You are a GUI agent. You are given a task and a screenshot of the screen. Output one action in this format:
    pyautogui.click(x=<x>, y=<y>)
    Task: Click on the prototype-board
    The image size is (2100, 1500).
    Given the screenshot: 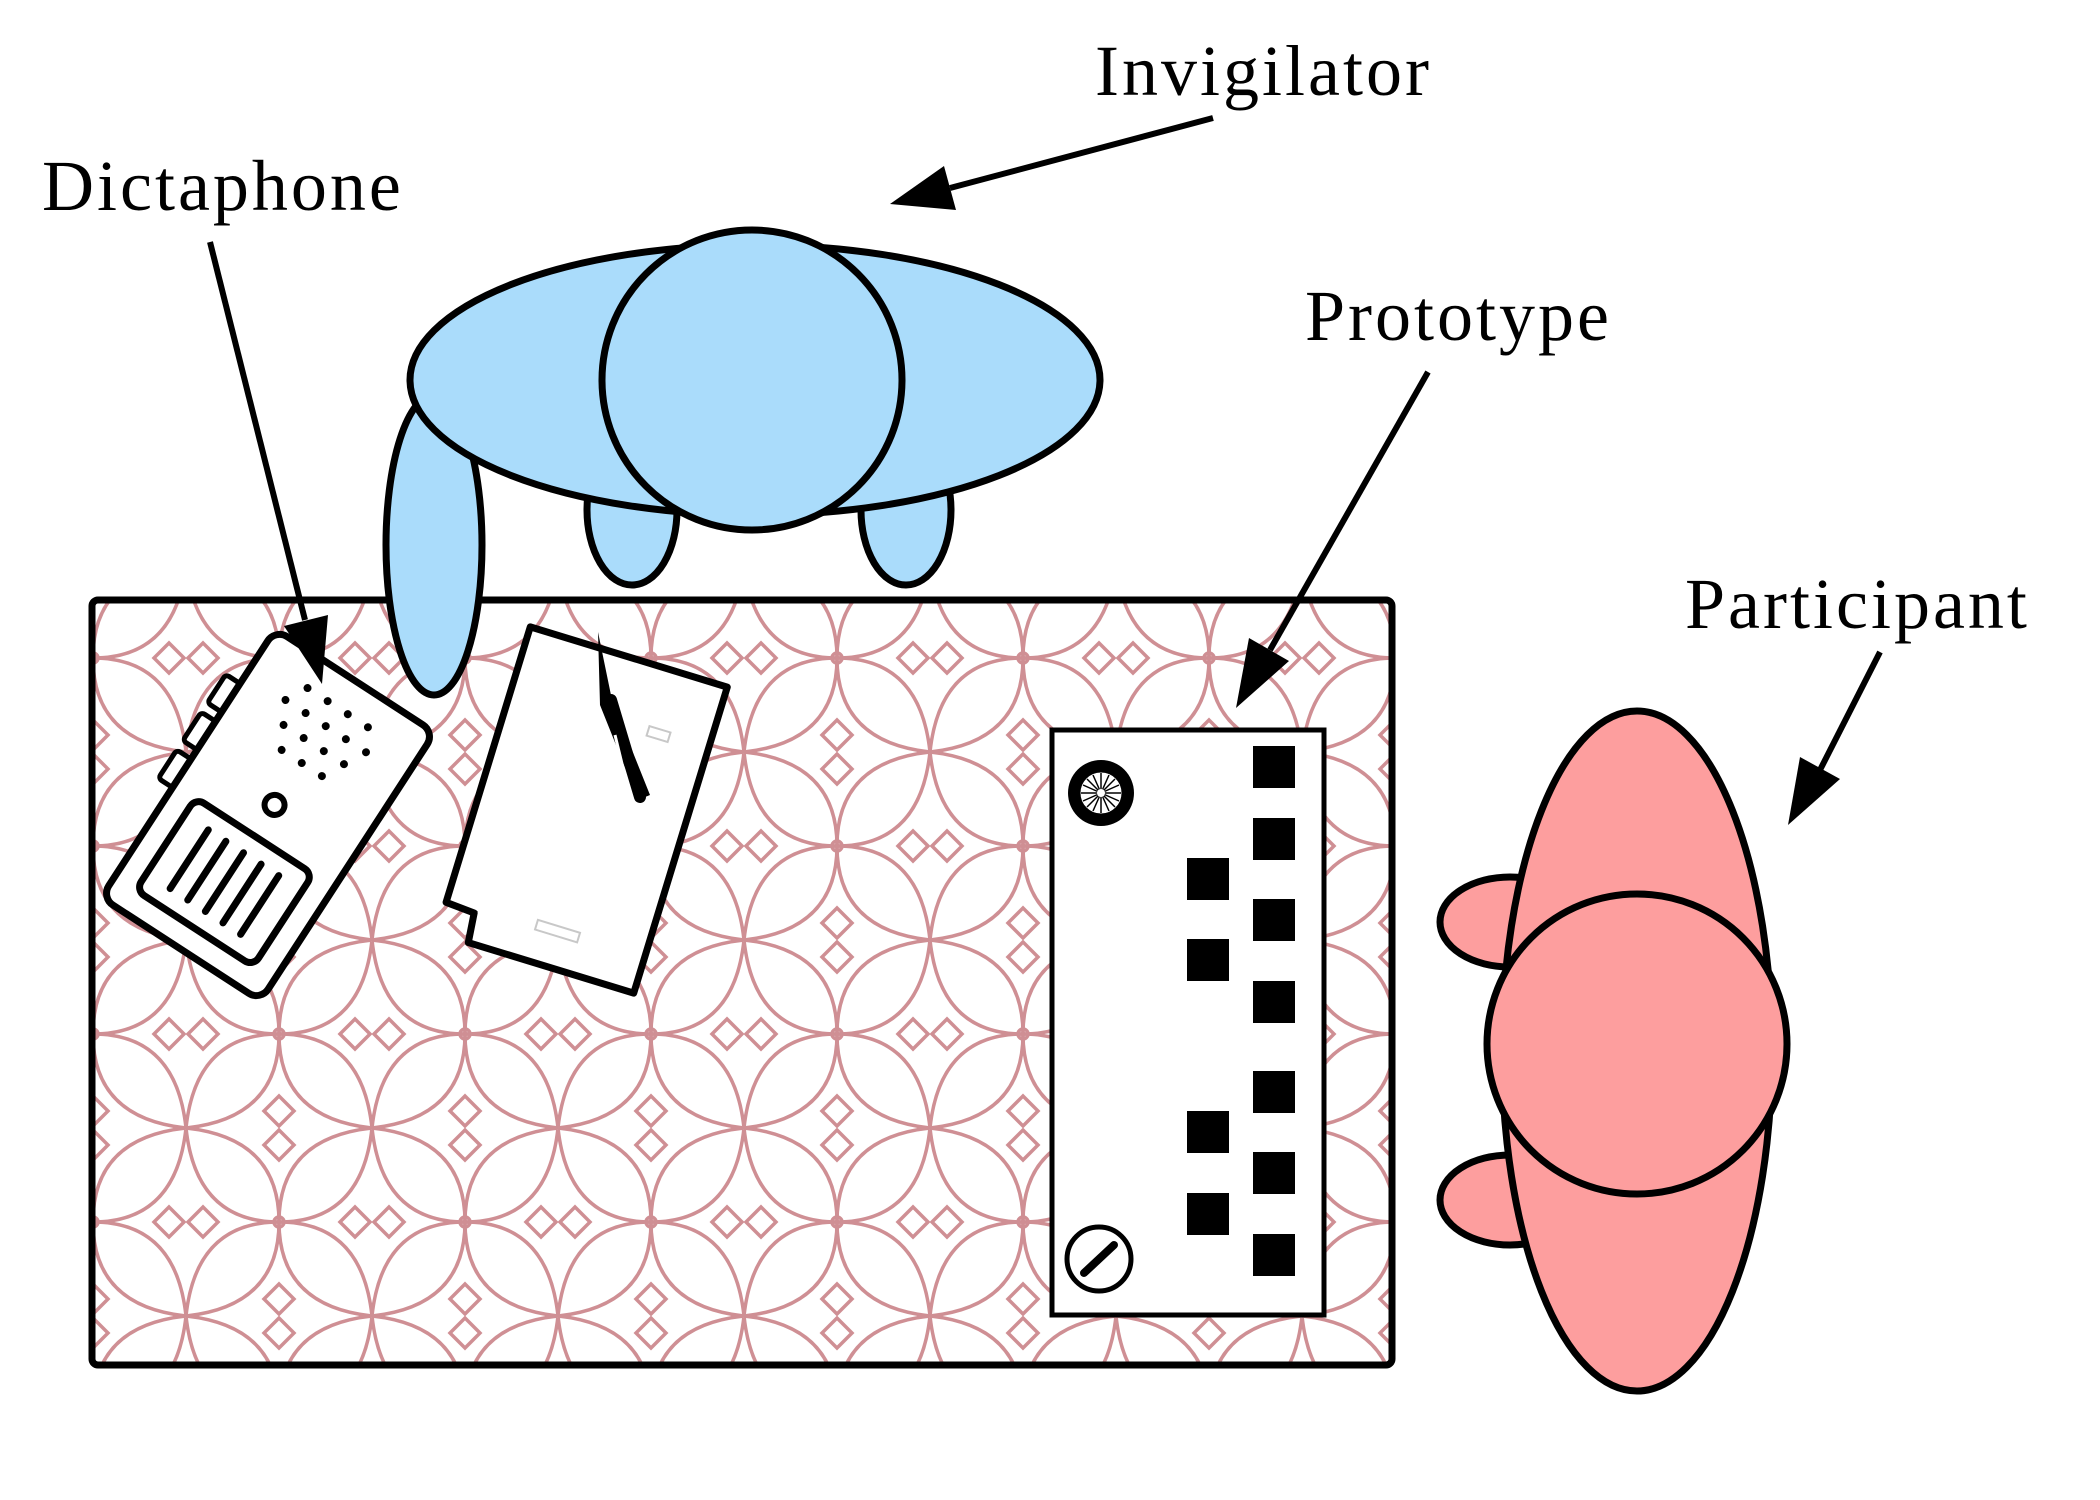 What is the action you would take?
    pyautogui.click(x=1188, y=1022)
    